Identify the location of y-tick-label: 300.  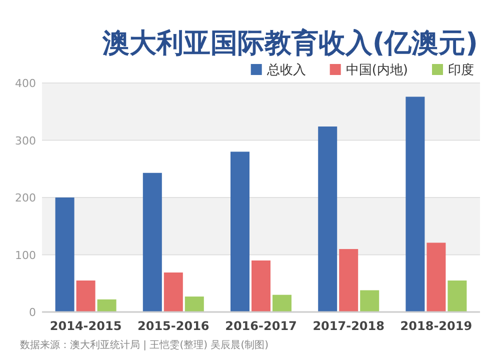
(25, 141).